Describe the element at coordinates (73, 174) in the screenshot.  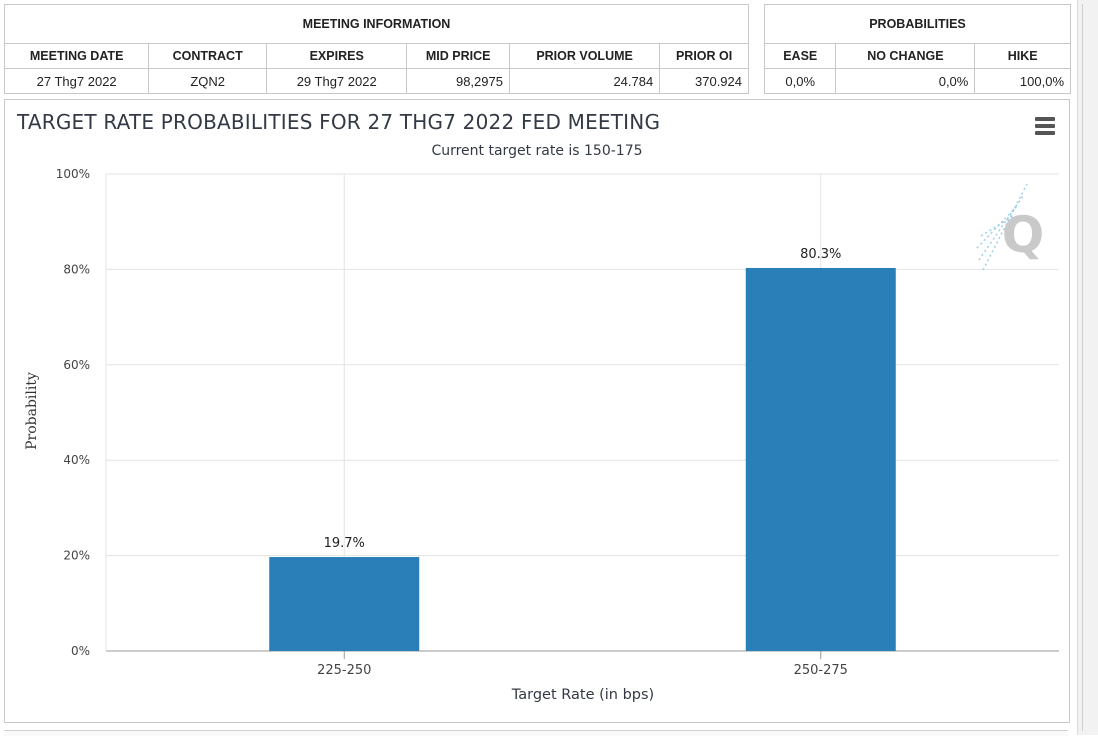
I see `y-tick-label: 100%` at that location.